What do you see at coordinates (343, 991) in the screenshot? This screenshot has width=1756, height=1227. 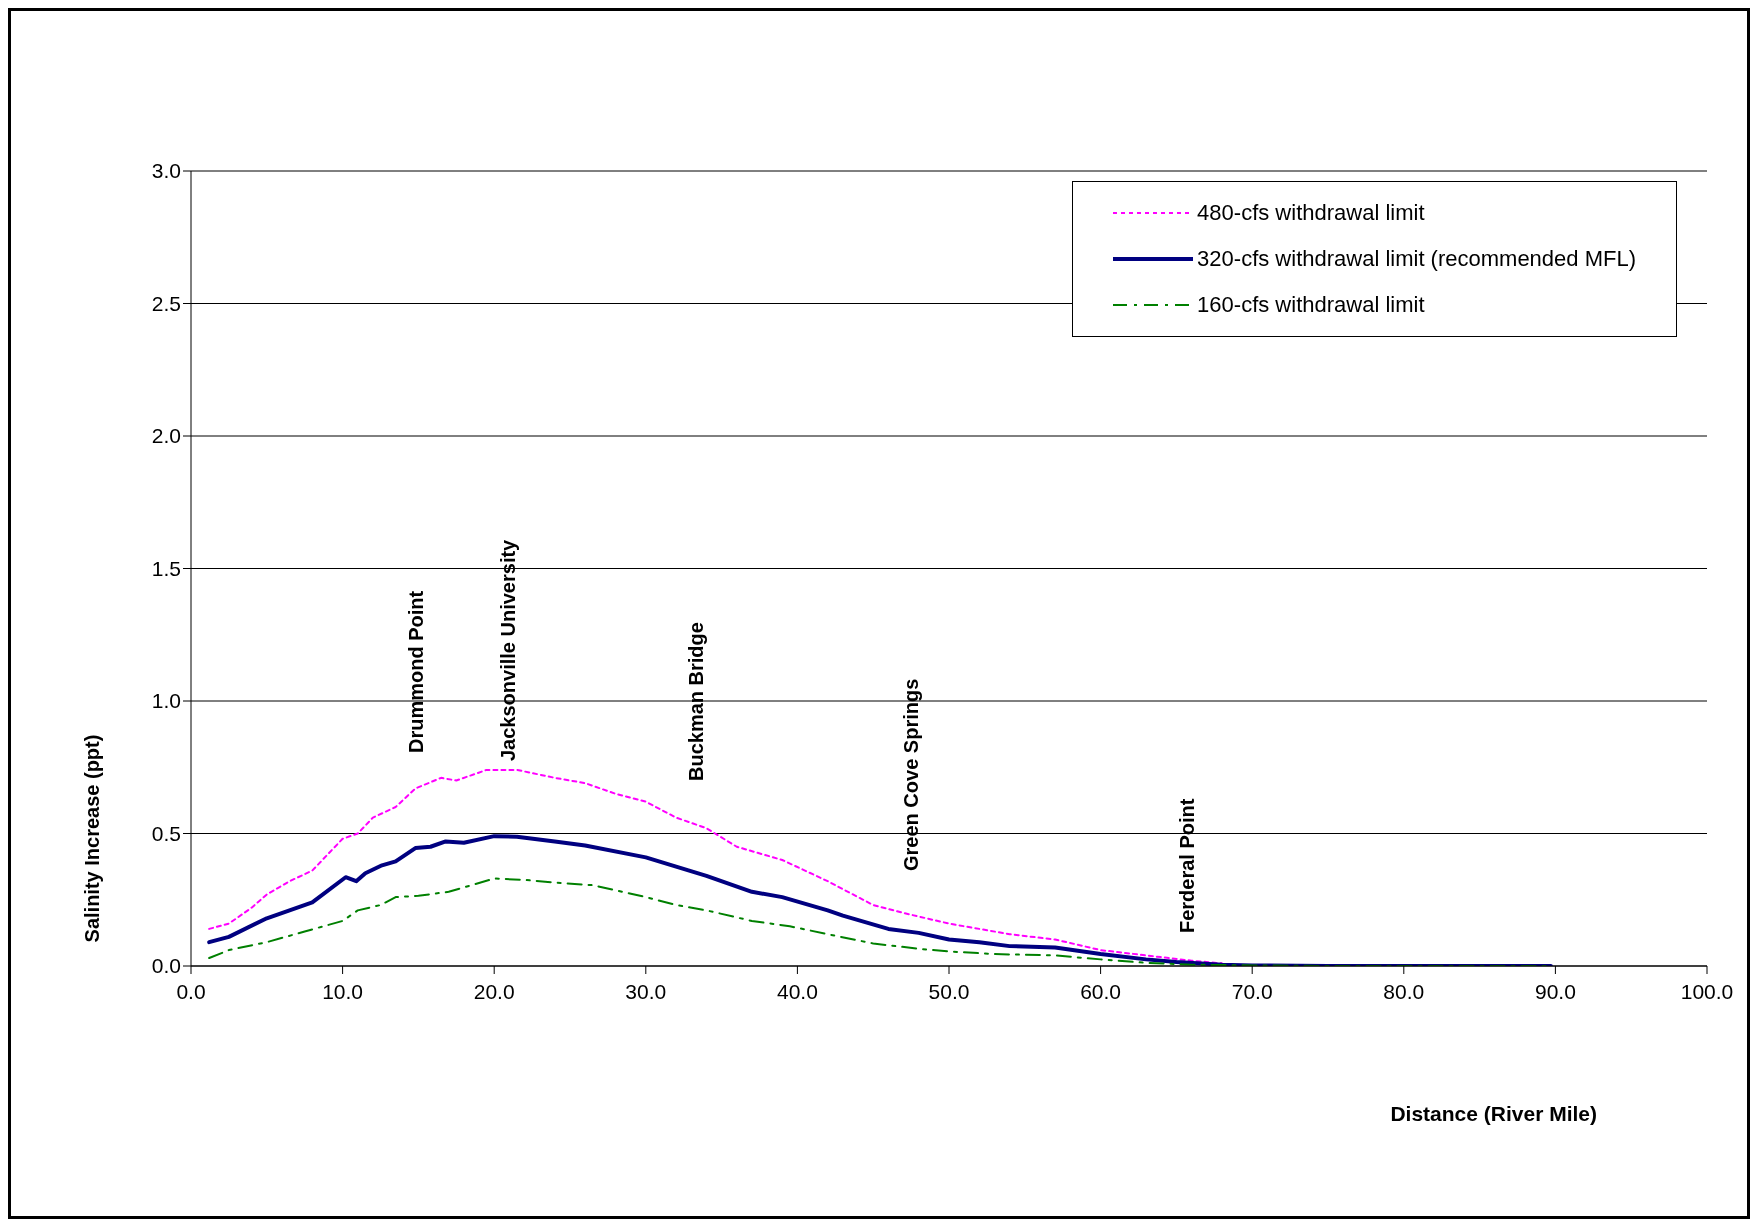 I see `x-tick-label: 10.0` at bounding box center [343, 991].